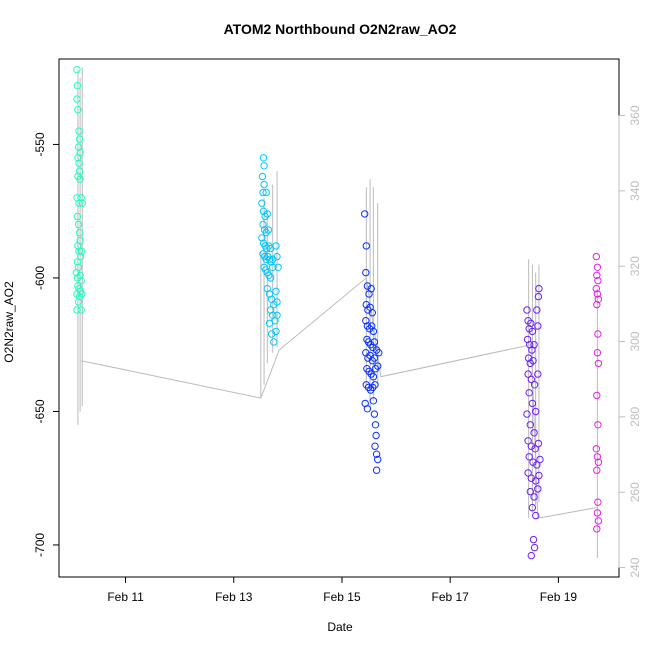 Image resolution: width=650 pixels, height=655 pixels. What do you see at coordinates (451, 597) in the screenshot?
I see `x-tick-label-3: Feb 17` at bounding box center [451, 597].